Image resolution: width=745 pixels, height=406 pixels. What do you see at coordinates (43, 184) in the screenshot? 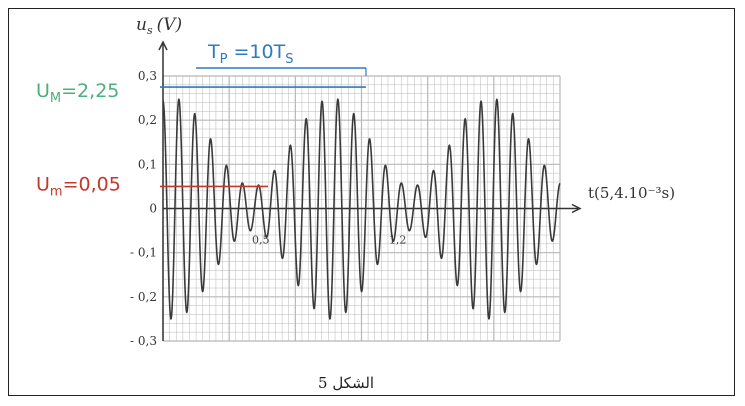
I see `umin-main: U` at bounding box center [43, 184].